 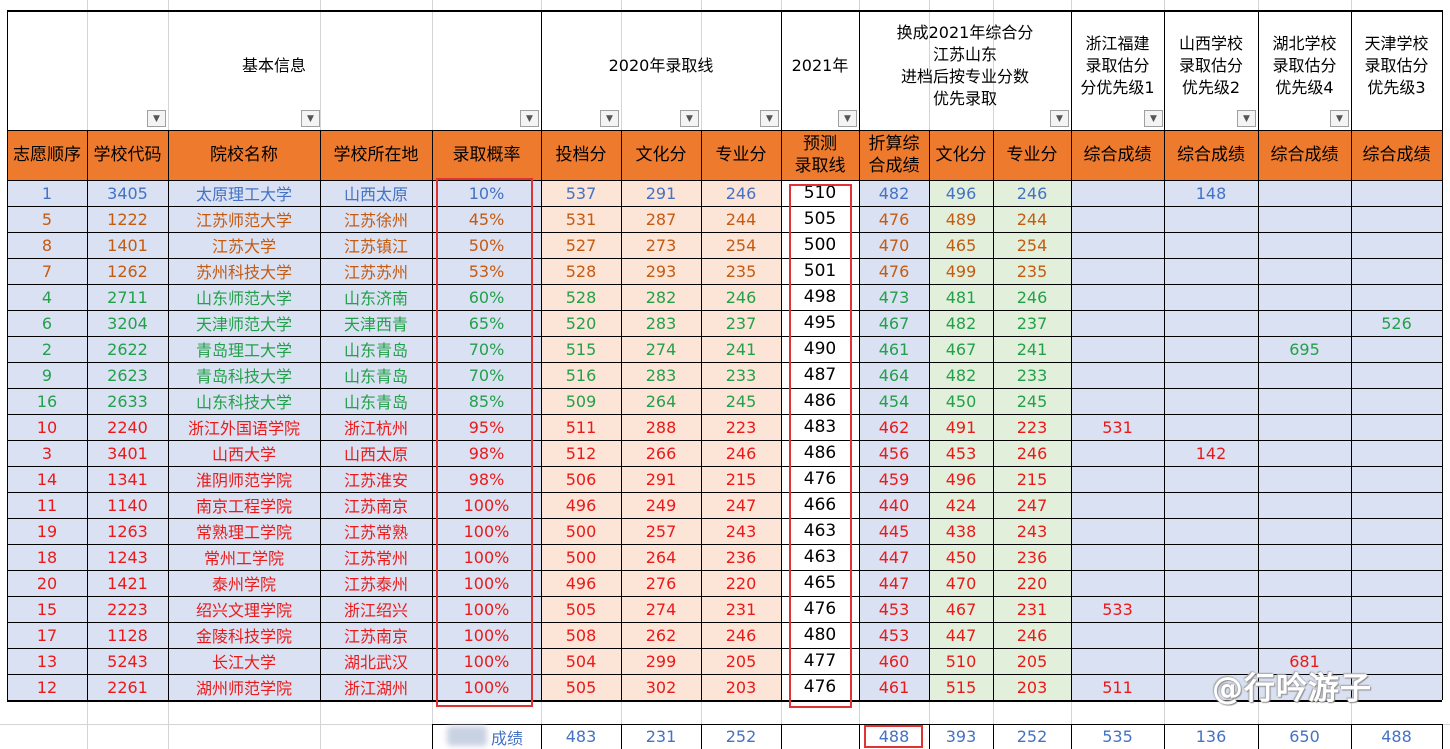 I want to click on cell-zhuanye2: 247, so click(x=1032, y=505).